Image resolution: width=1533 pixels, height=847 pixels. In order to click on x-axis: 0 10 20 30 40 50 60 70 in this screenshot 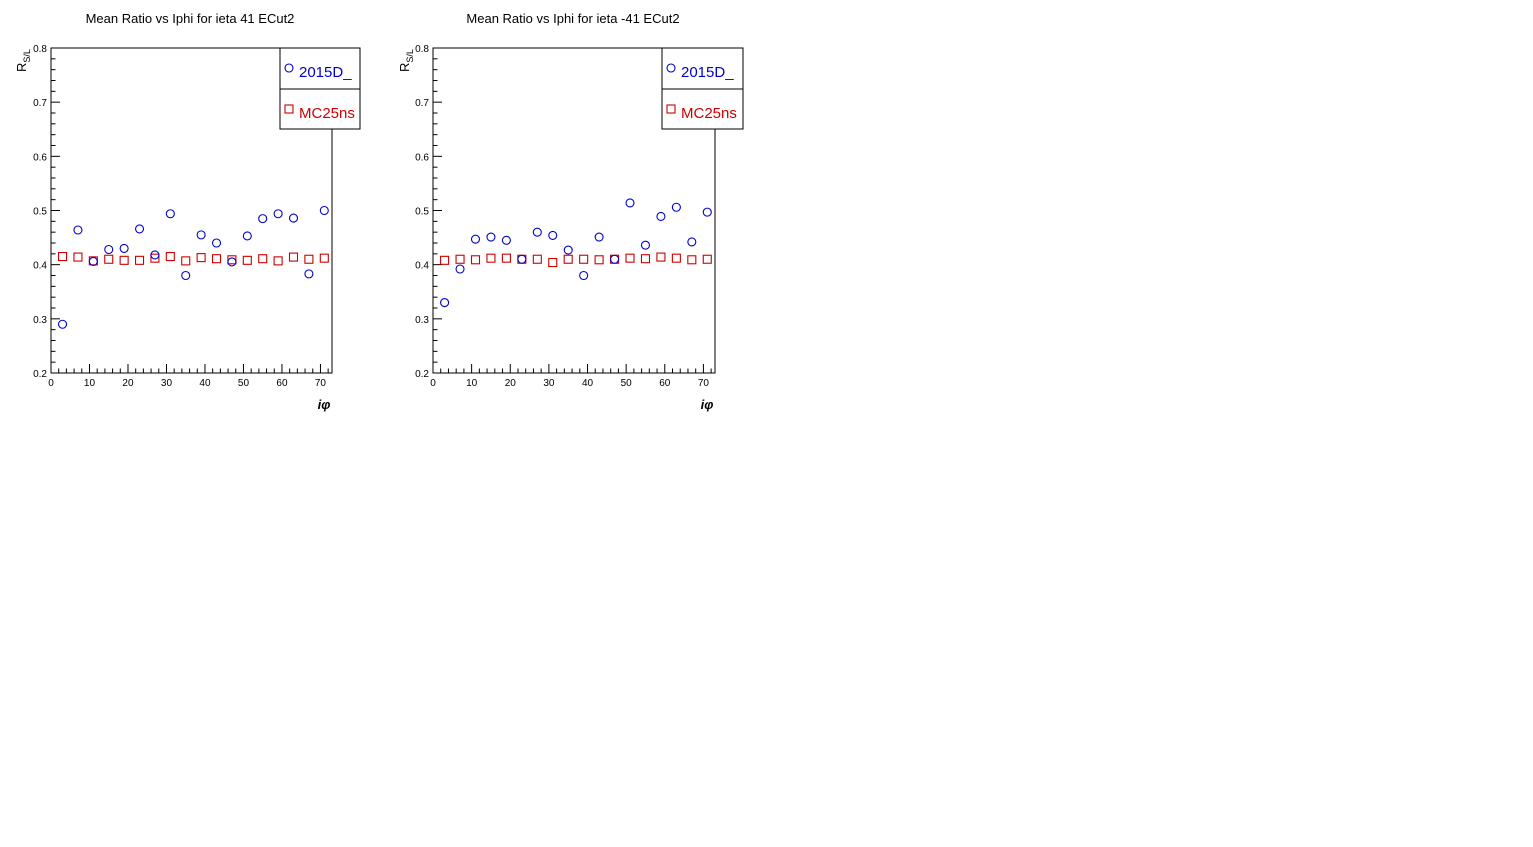, I will do `click(188, 376)`.